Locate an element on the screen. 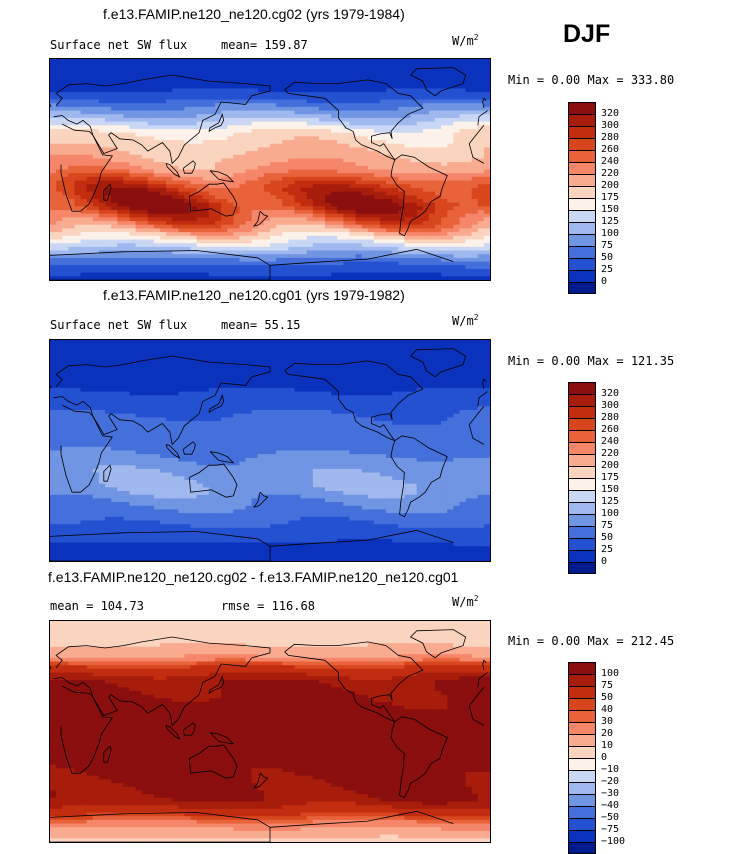  panel1-colorbar-labels: 320 300 280 260 240 220 200 175 150 125 100 75 50 25 0 is located at coordinates (610, 198).